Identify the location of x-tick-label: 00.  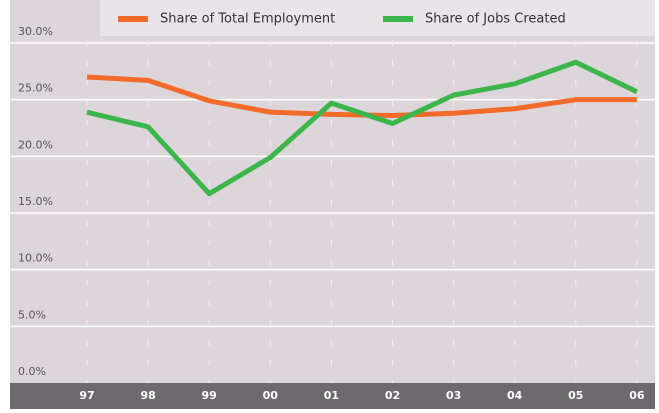
(271, 395).